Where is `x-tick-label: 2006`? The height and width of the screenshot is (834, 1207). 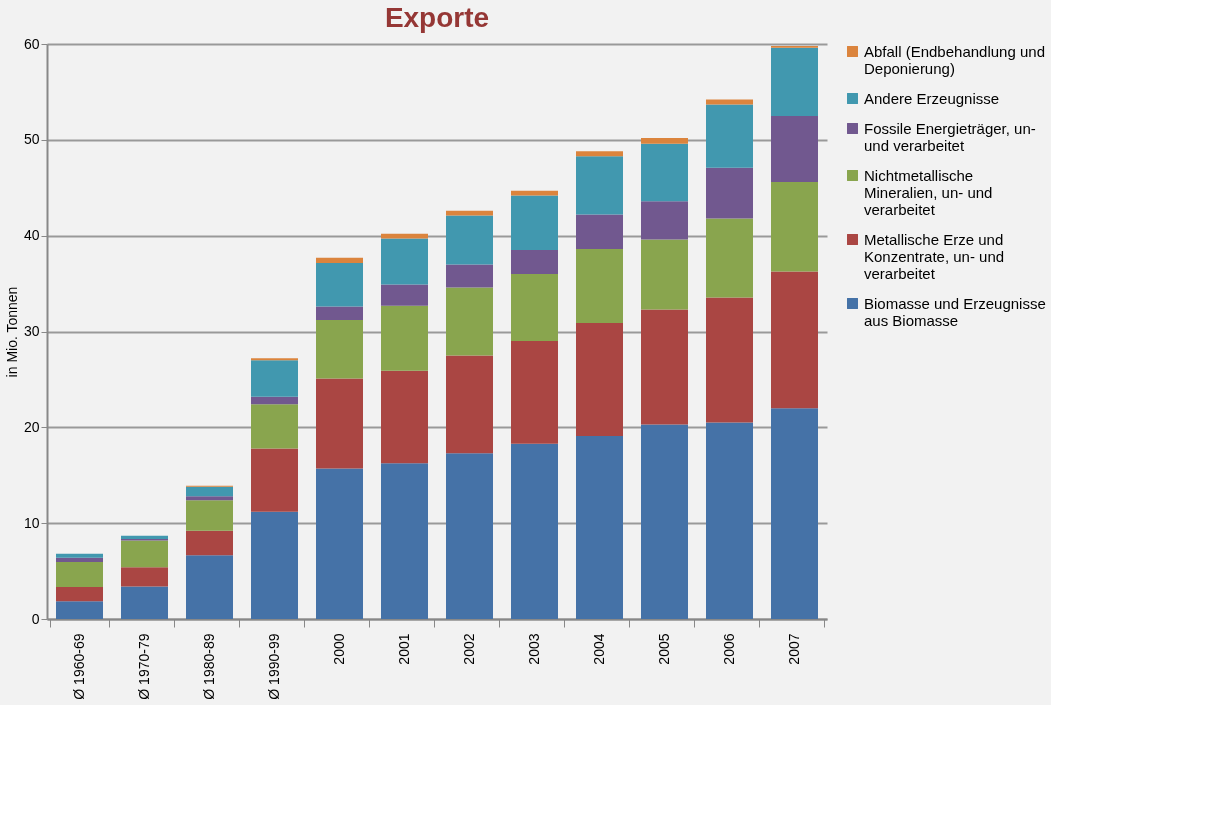
x-tick-label: 2006 is located at coordinates (729, 649).